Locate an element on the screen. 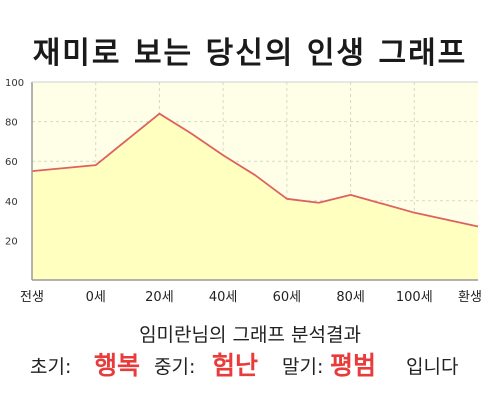 This screenshot has width=500, height=400. x-tick-label: 60세 is located at coordinates (287, 297).